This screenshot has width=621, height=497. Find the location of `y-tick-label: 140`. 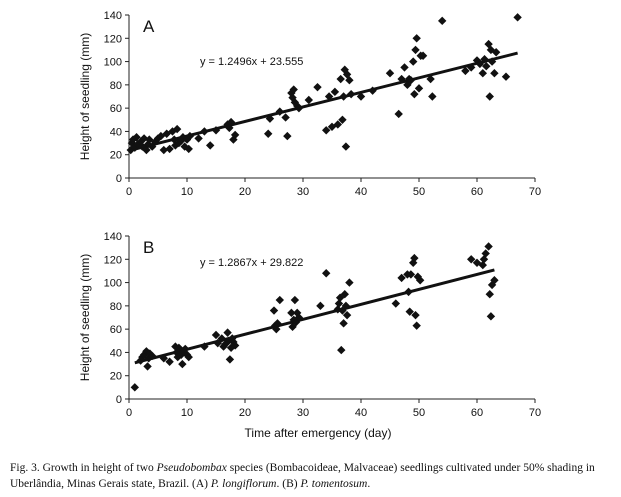

y-tick-label: 140 is located at coordinates (113, 16).